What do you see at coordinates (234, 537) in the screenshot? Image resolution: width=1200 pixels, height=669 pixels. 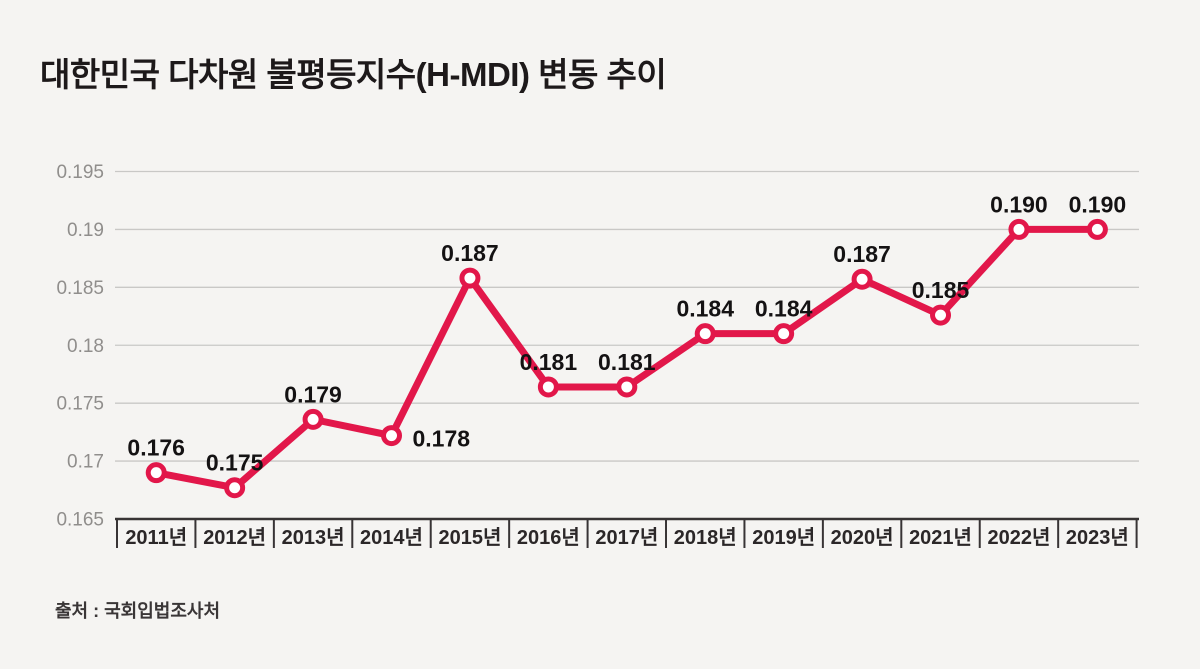 I see `x-tick-label: 2012년` at bounding box center [234, 537].